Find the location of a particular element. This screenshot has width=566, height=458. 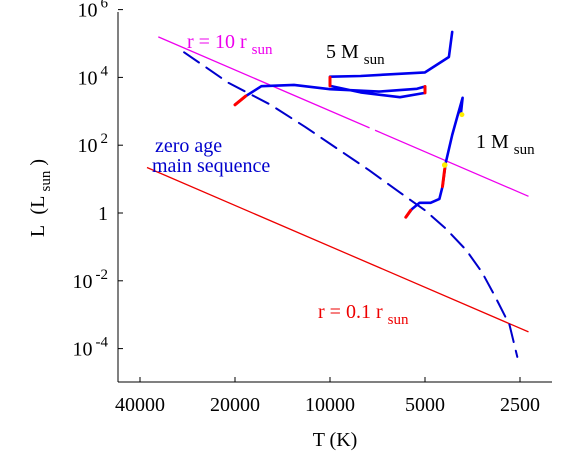

track-1msun-start-highlight is located at coordinates (408, 213).